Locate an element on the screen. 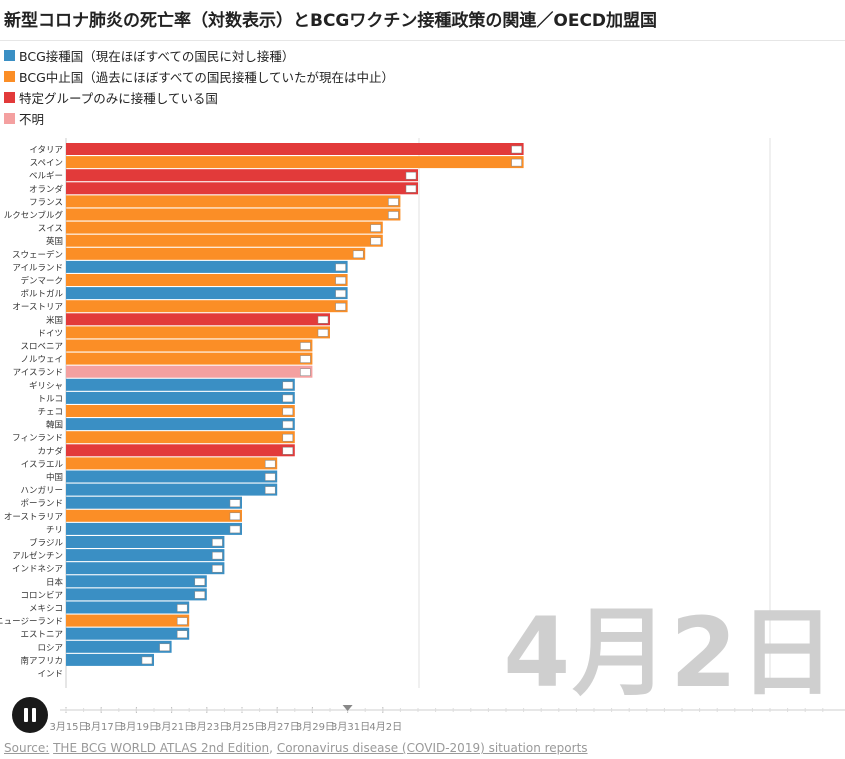 This screenshot has width=845, height=759. bar-label-27: ポーランド is located at coordinates (41, 504).